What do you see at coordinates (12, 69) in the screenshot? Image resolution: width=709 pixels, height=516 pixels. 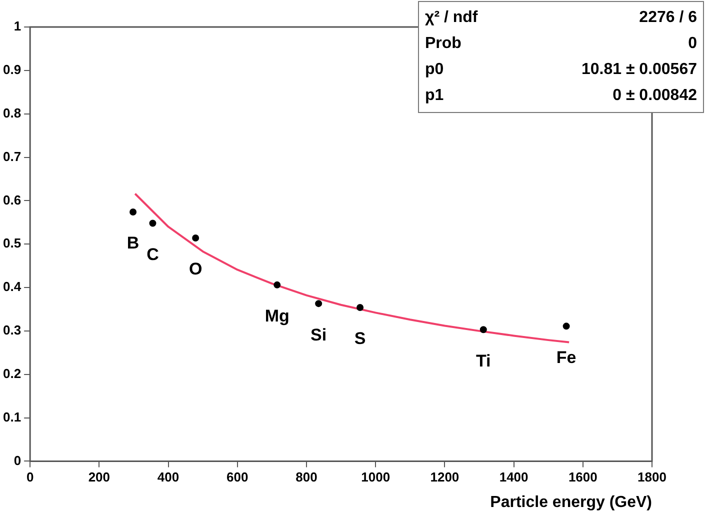 I see `y-tick-label: 0.9` at bounding box center [12, 69].